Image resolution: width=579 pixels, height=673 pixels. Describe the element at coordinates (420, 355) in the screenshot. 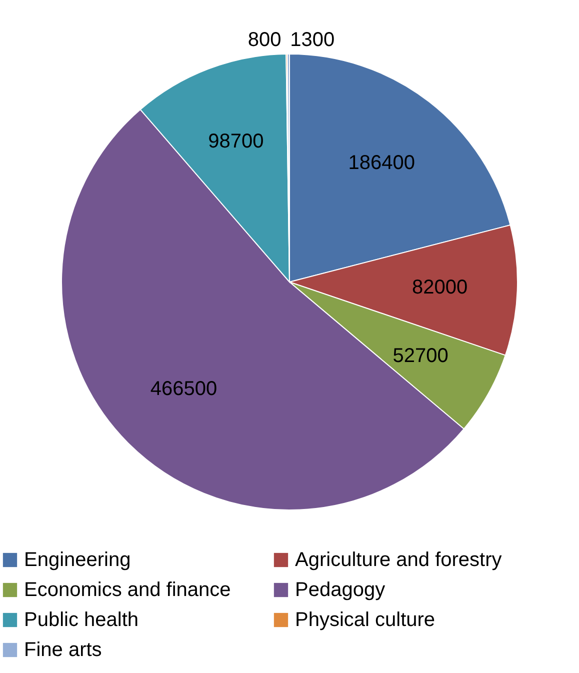

I see `data-label: 52700` at that location.